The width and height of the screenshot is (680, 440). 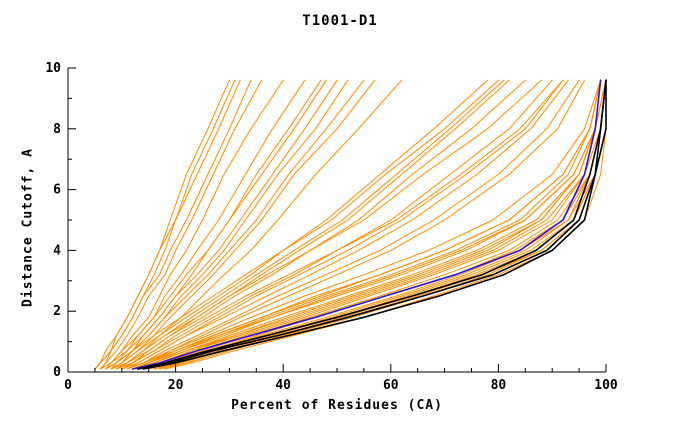 What do you see at coordinates (606, 385) in the screenshot?
I see `x-tick-label: 100` at bounding box center [606, 385].